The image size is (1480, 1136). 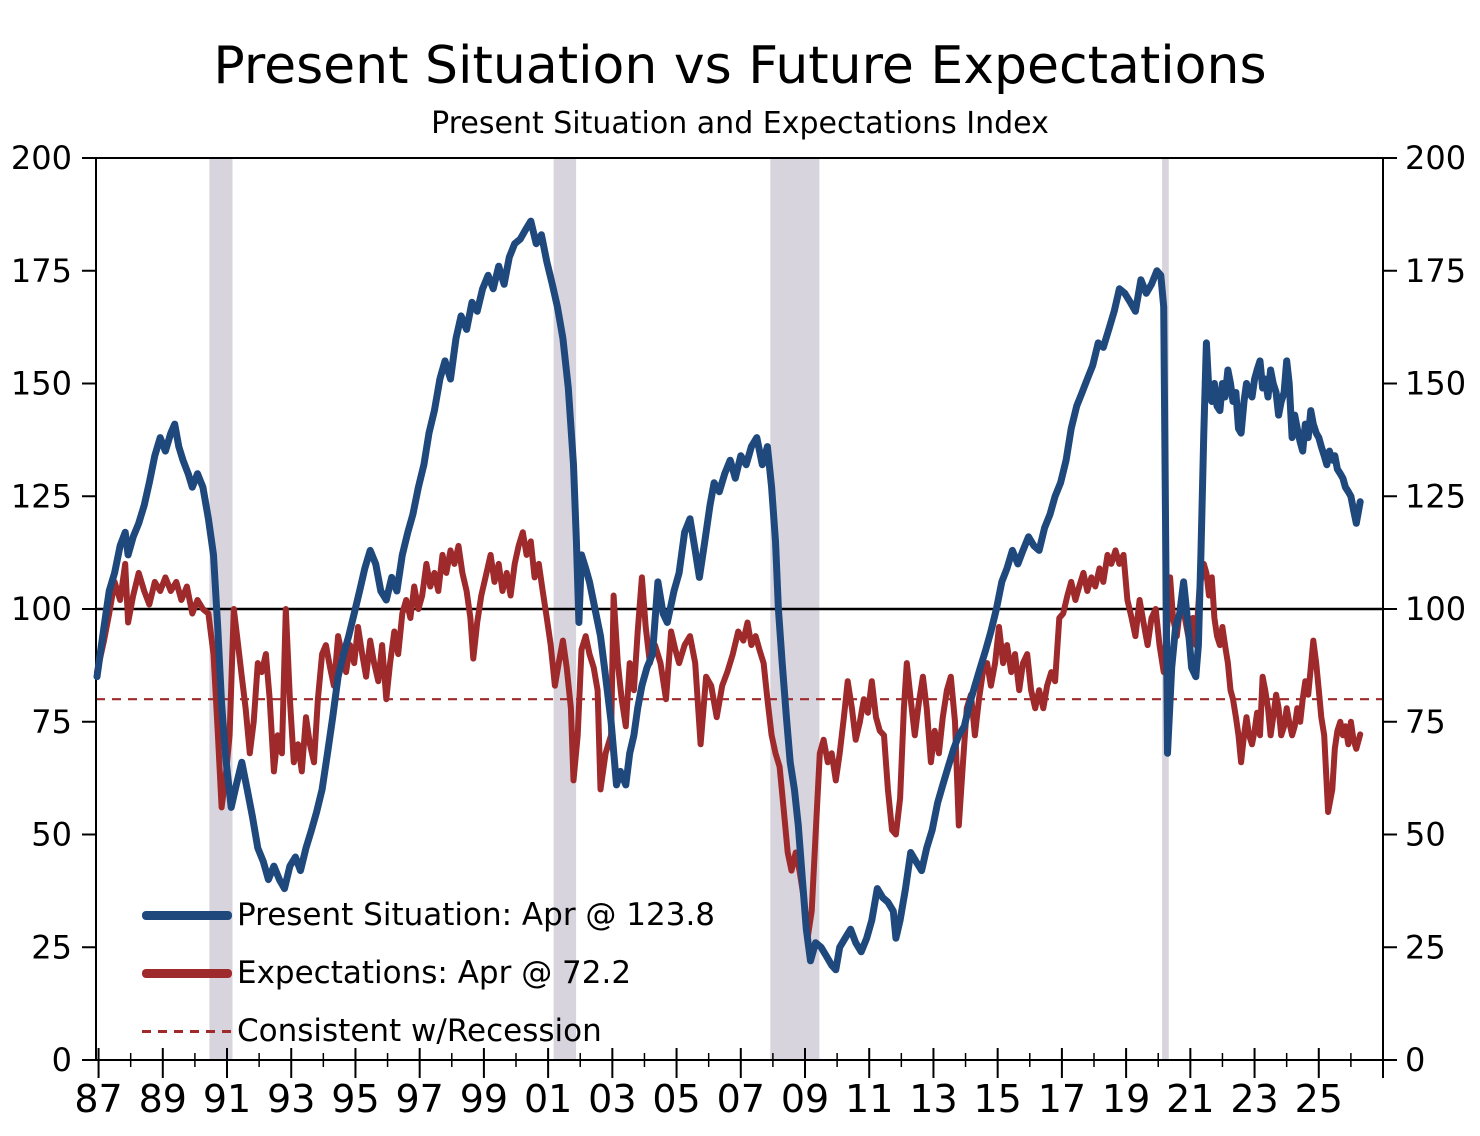 I want to click on y-tick-label-right: 100, so click(x=1435, y=609).